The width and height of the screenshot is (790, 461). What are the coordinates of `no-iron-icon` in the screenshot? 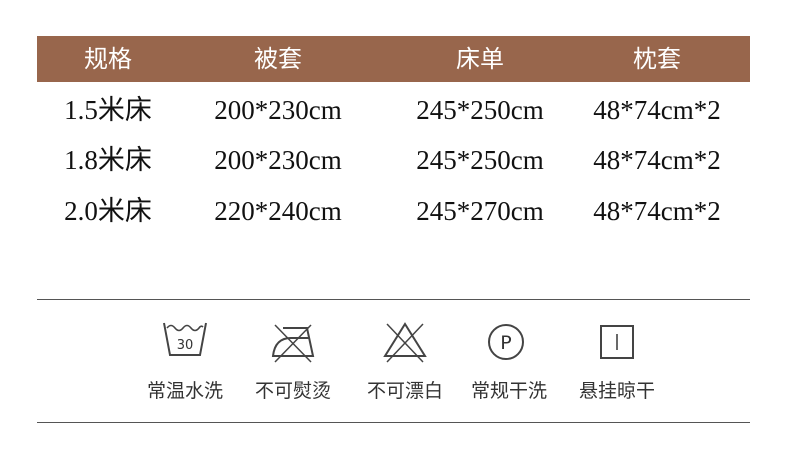 It's located at (293, 343).